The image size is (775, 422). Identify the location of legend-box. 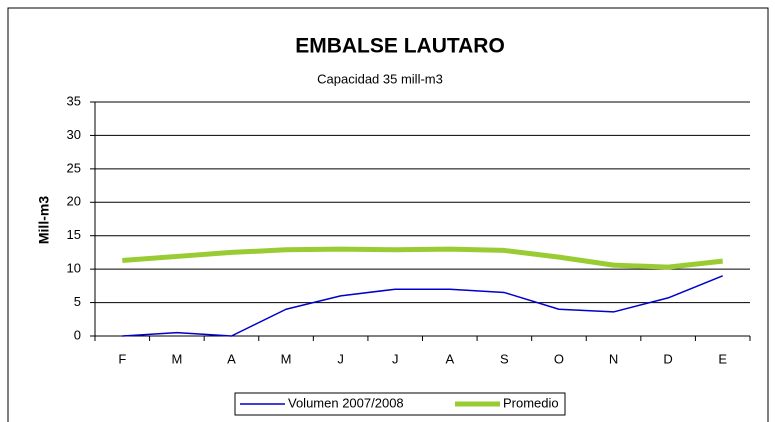
(400, 404).